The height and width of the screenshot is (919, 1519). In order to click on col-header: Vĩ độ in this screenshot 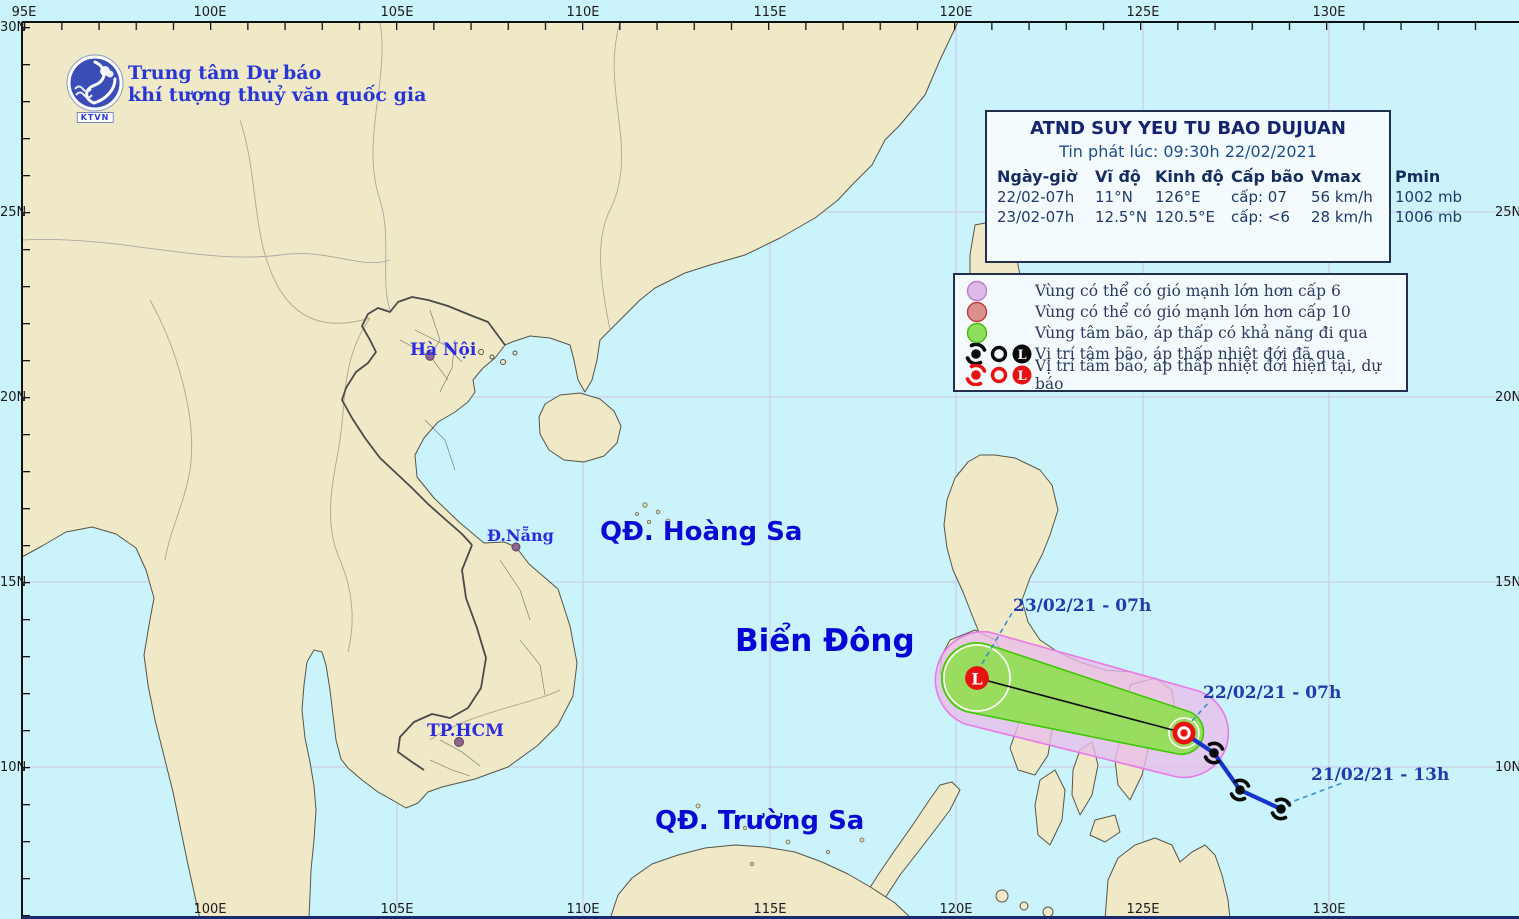, I will do `click(1118, 176)`.